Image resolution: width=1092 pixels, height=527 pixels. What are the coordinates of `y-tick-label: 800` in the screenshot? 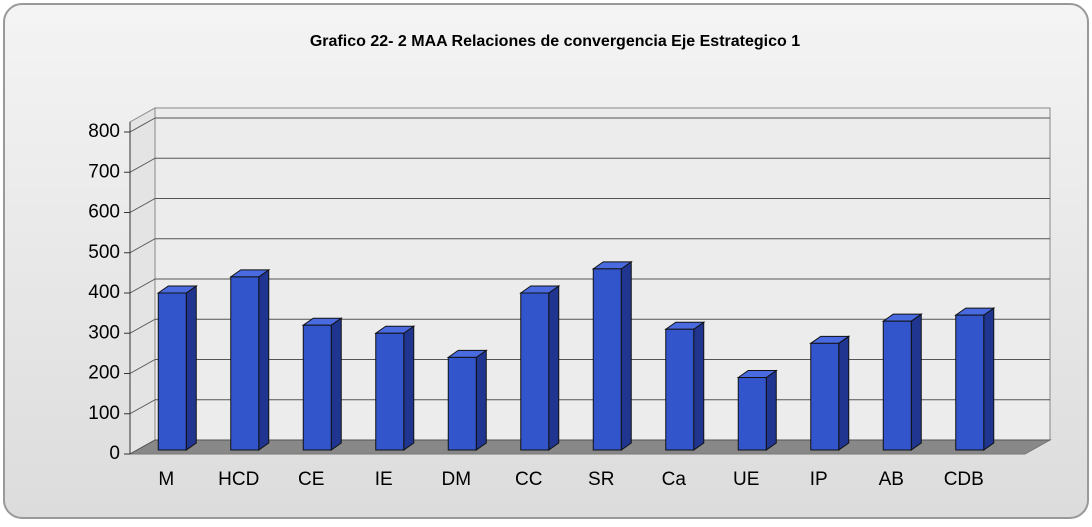 It's located at (104, 131).